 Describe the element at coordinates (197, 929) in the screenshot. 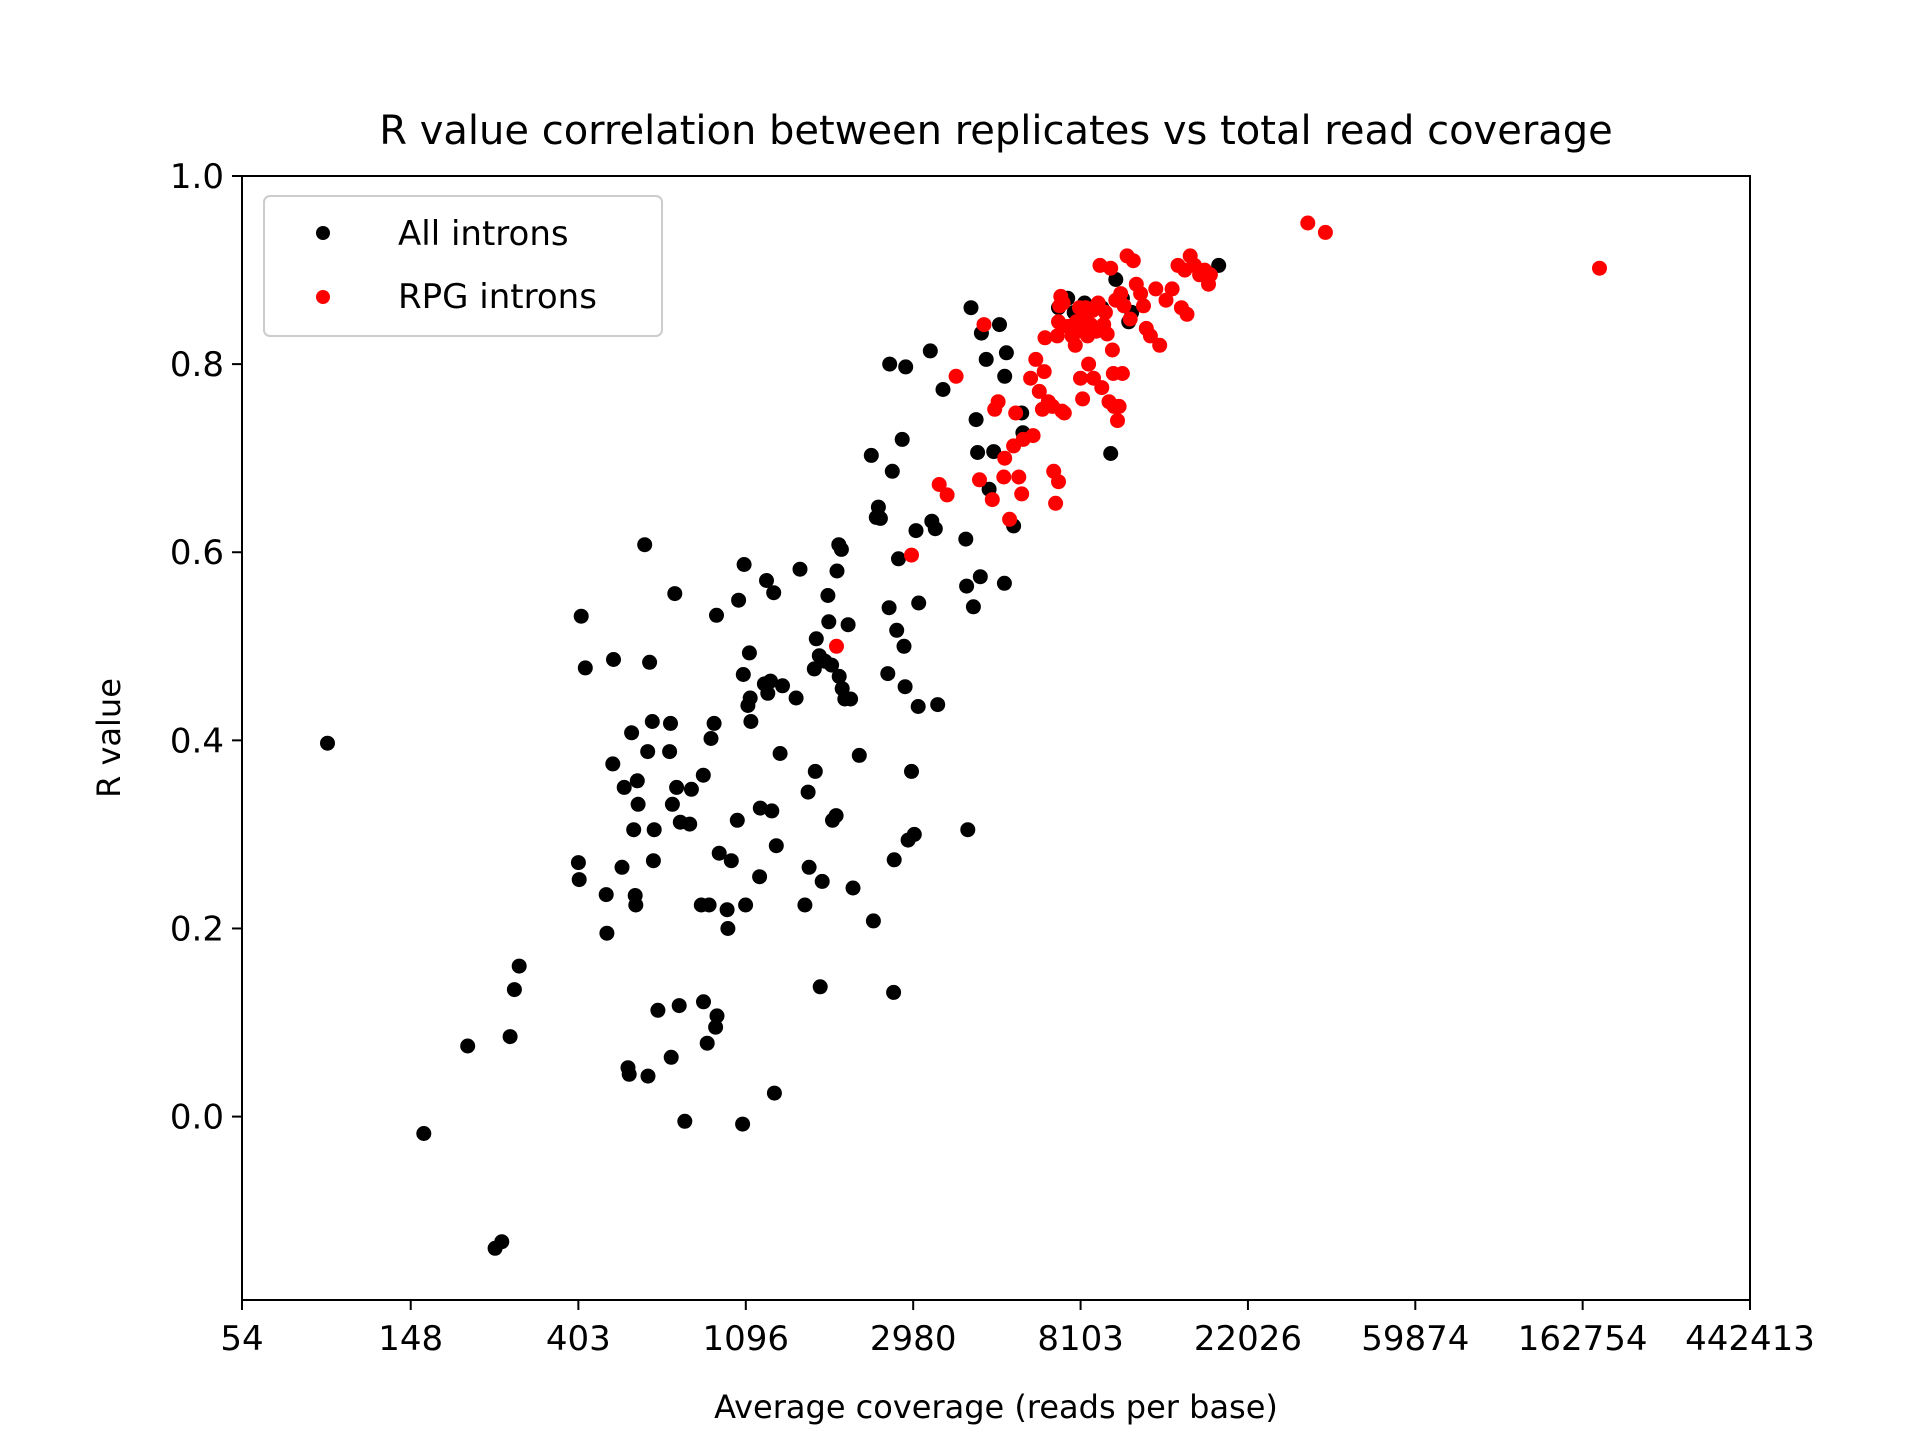

I see `y-tick-label: 0.2` at that location.